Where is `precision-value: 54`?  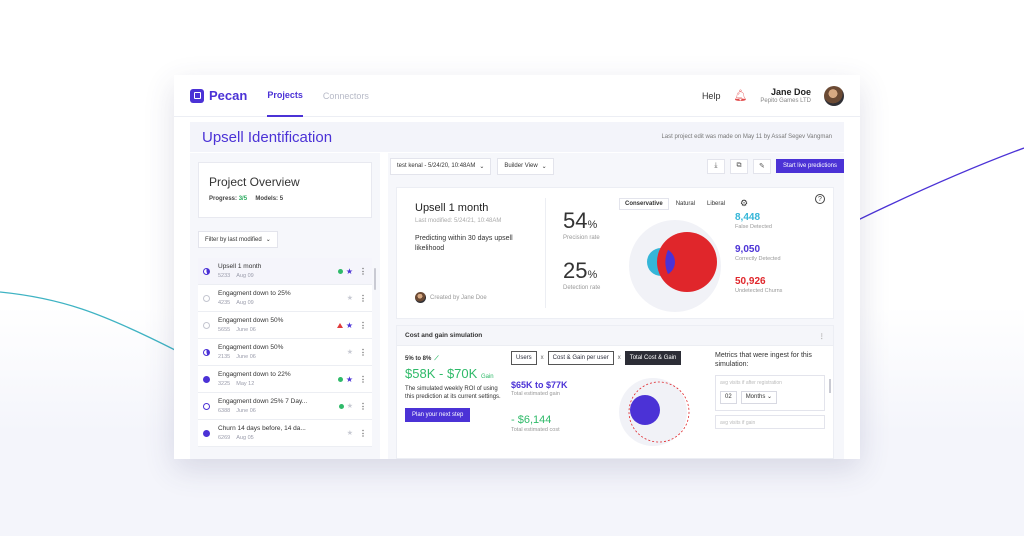
precision-value: 54 is located at coordinates (575, 220).